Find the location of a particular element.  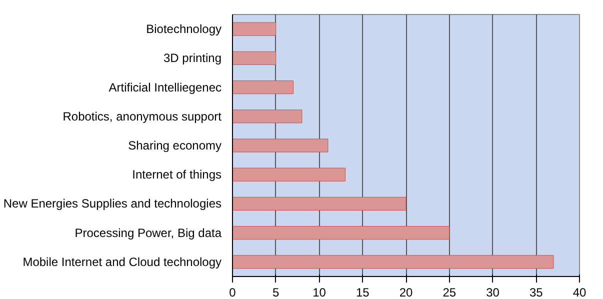

x-tick-label: 40 is located at coordinates (579, 292).